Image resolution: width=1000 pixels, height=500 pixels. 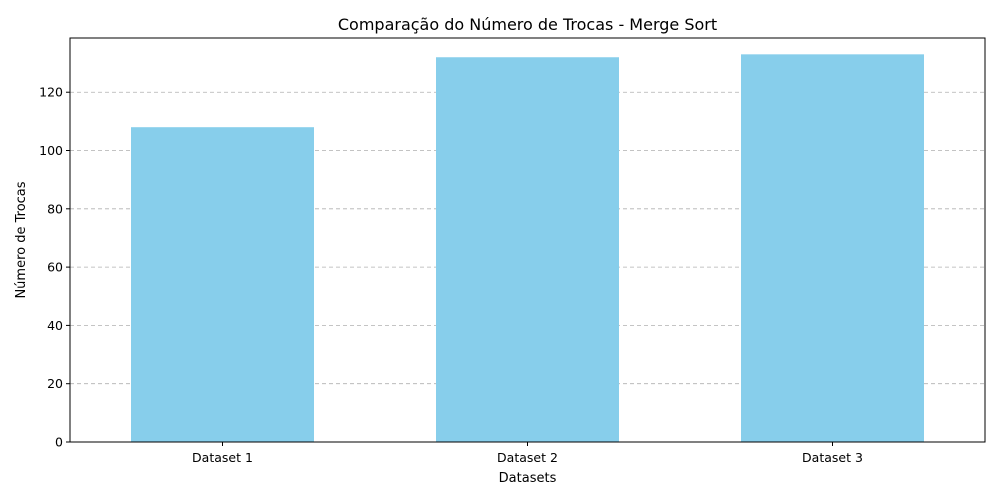 I want to click on y-tick-label: 60, so click(x=55, y=267).